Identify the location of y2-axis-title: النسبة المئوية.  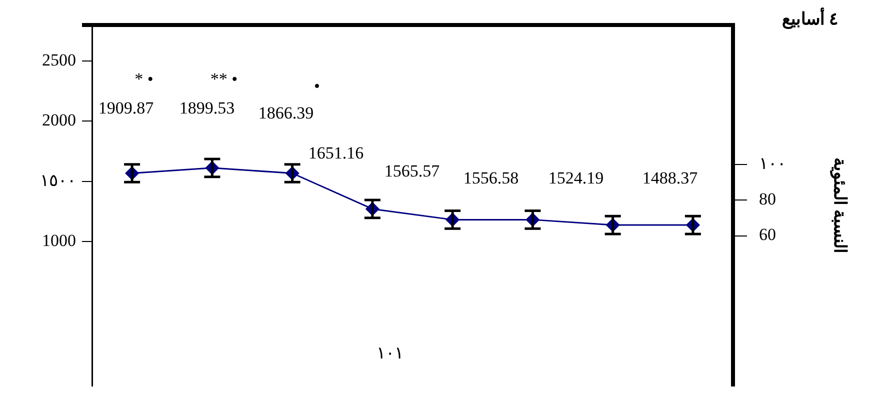
(839, 205).